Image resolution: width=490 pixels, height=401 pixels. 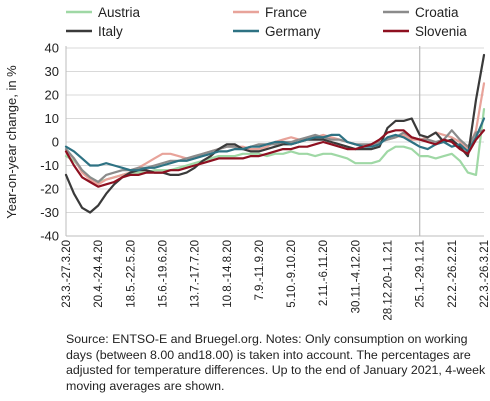 I want to click on series-line-slovenia, so click(x=275, y=158).